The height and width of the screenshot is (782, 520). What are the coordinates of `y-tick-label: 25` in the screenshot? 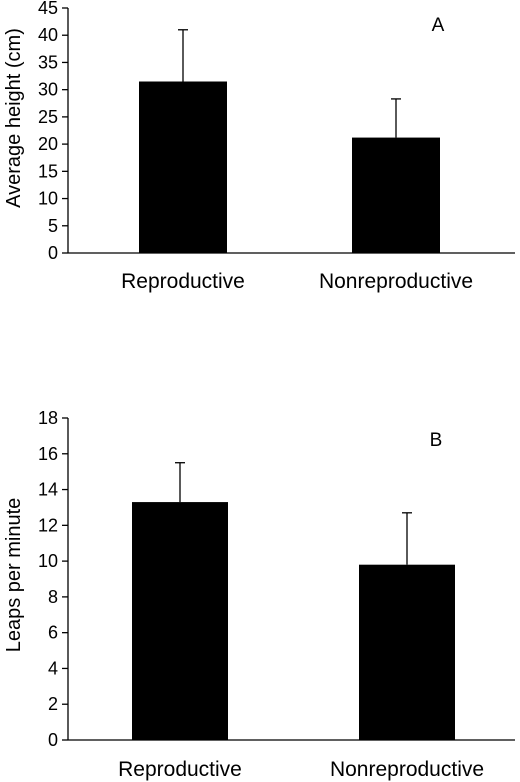 It's located at (48, 117).